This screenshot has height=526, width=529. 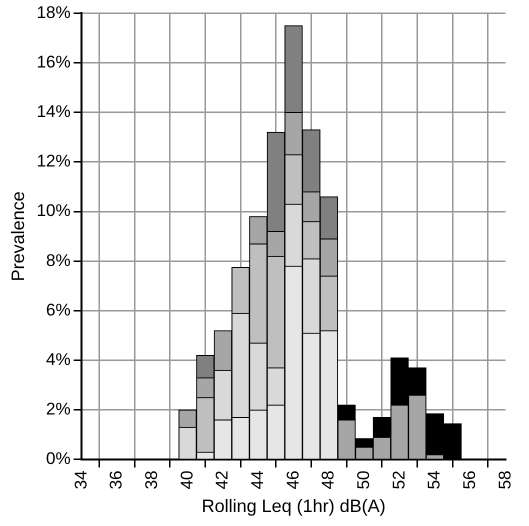 What do you see at coordinates (58, 360) in the screenshot?
I see `y-tick-label: 4%` at bounding box center [58, 360].